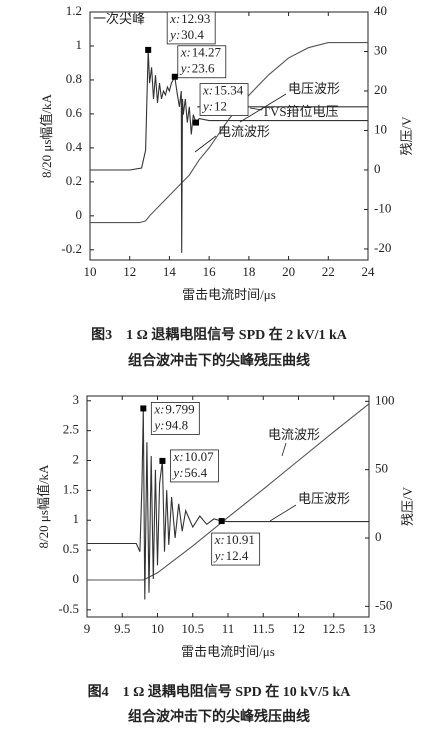  I want to click on y-tick-label: 1.5, so click(71, 488).